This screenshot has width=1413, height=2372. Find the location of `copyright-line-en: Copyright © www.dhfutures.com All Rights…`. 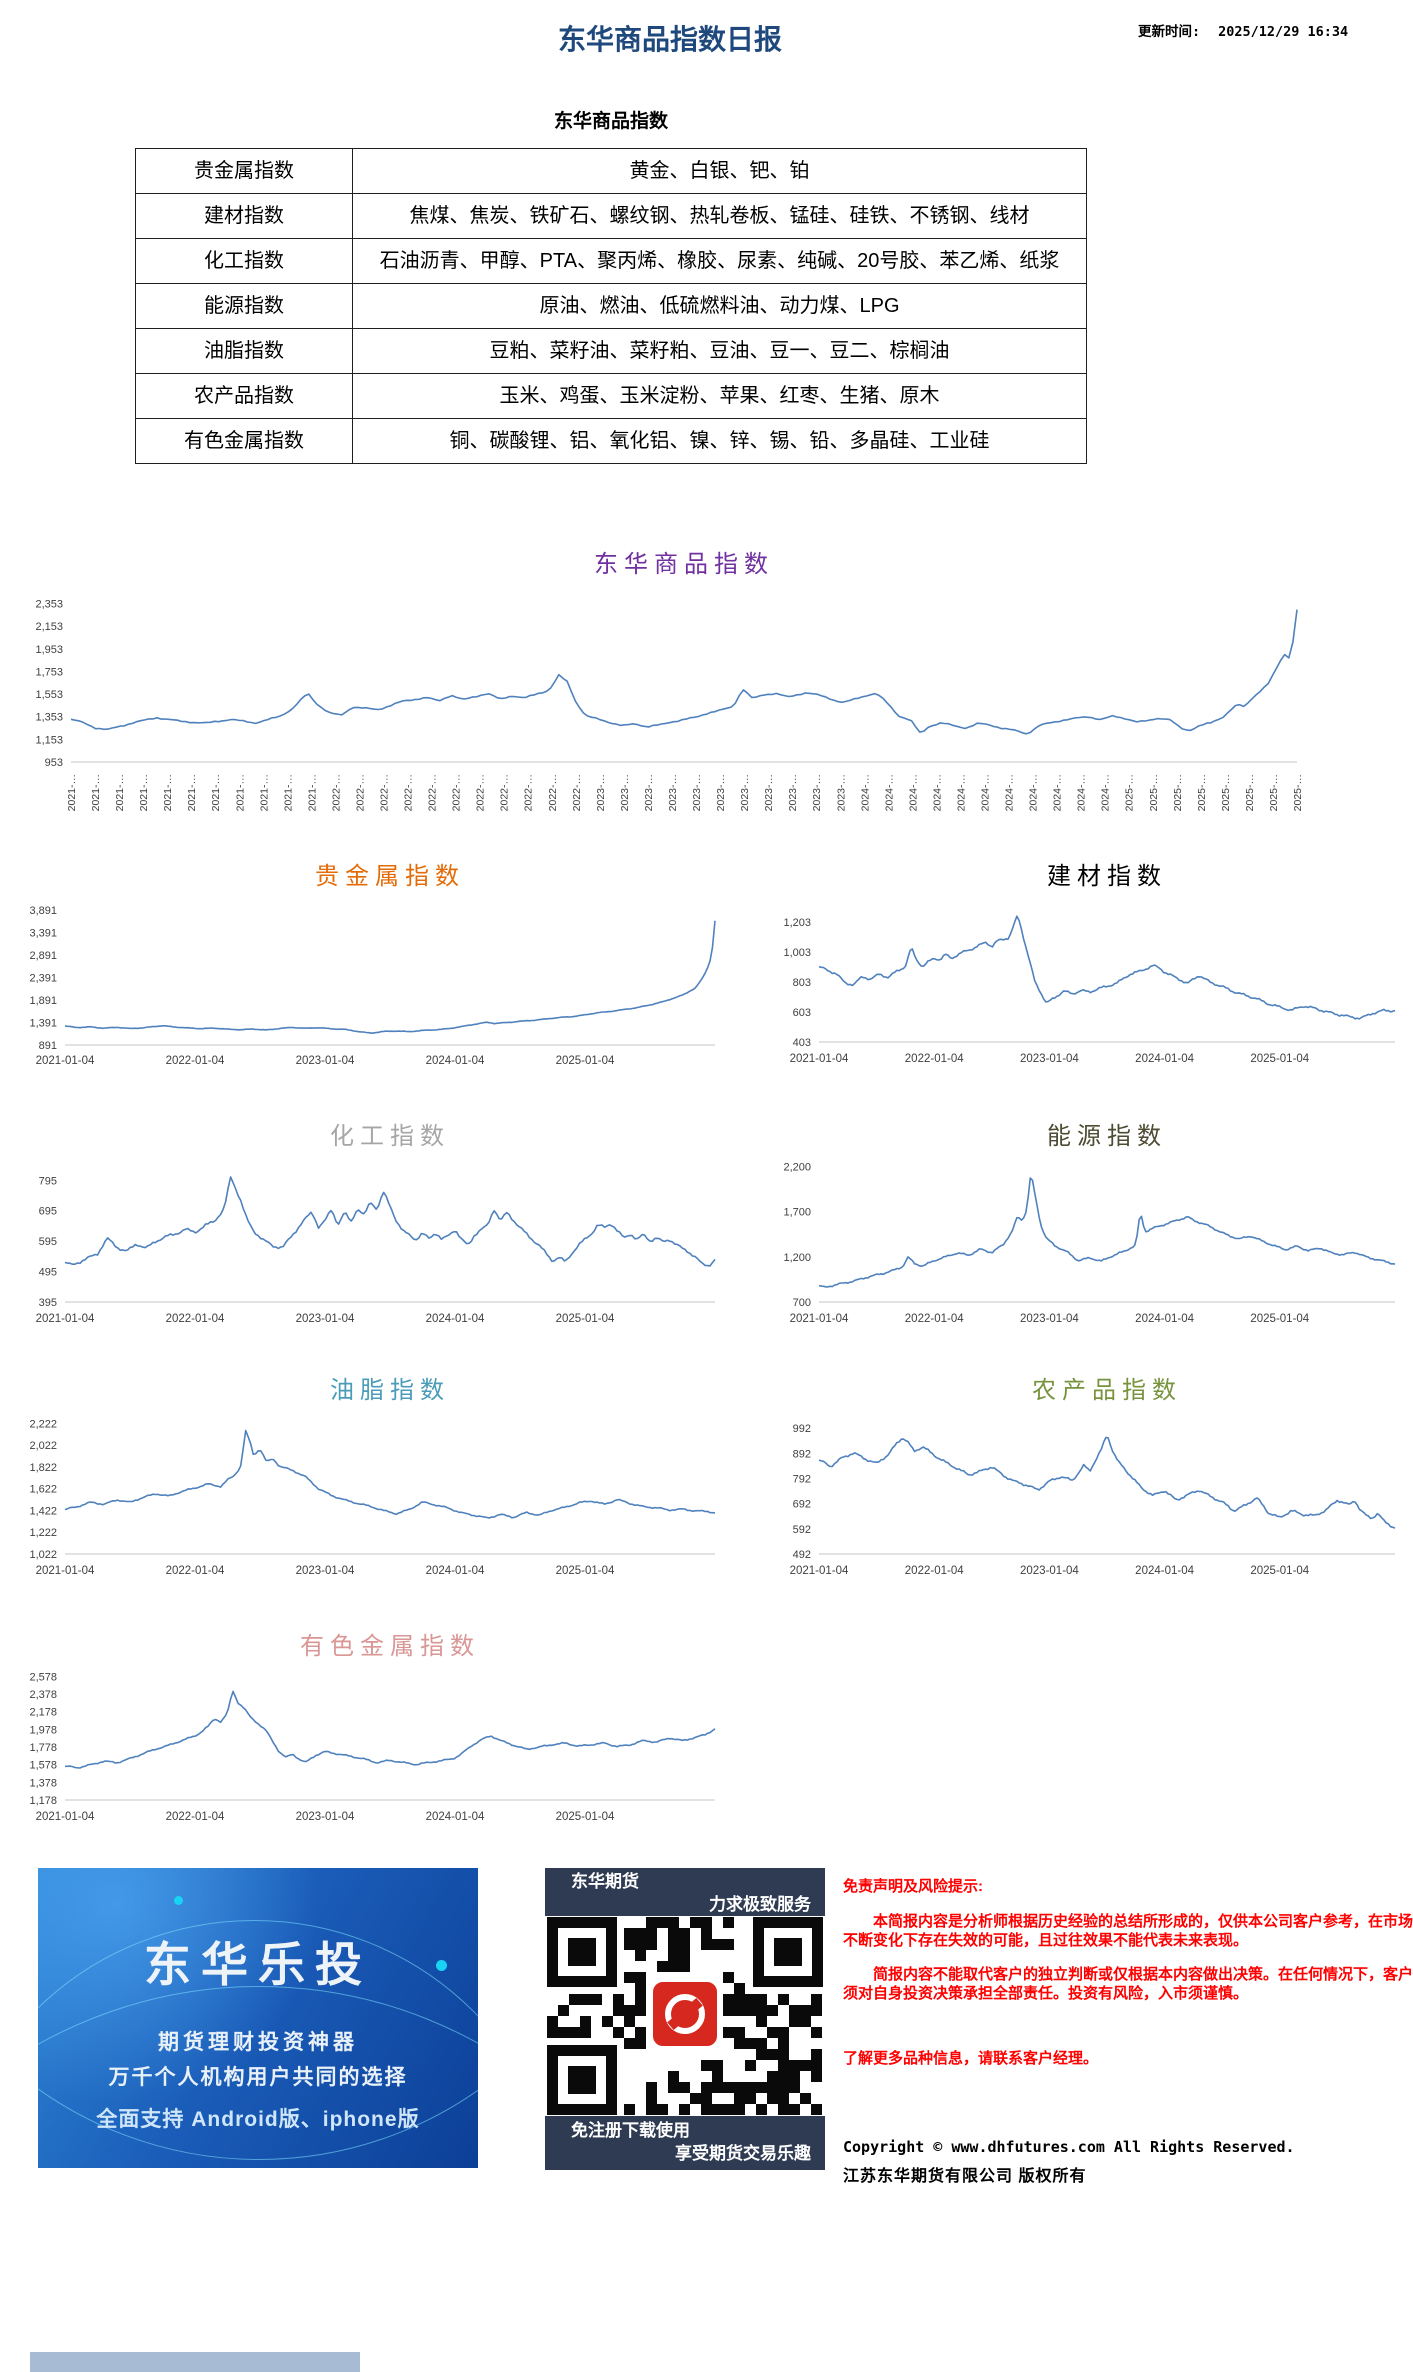

copyright-line-en: Copyright © www.dhfutures.com All Rights… is located at coordinates (1069, 2147).